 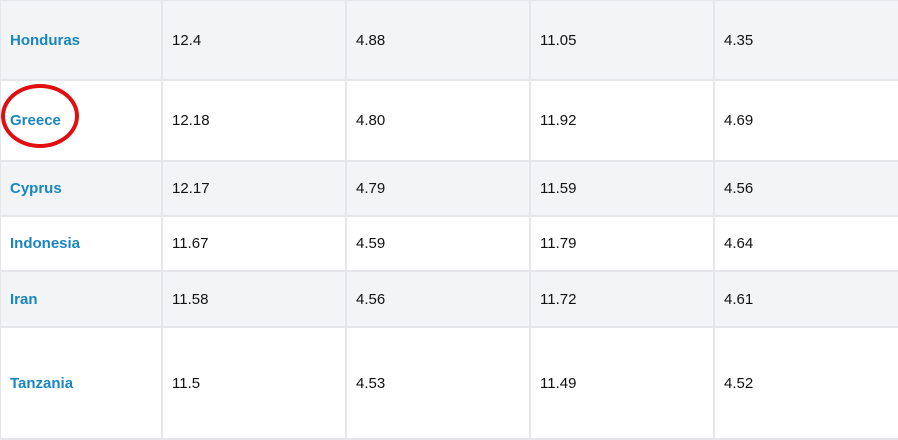 What do you see at coordinates (81, 188) in the screenshot?
I see `country-link: Cyprus` at bounding box center [81, 188].